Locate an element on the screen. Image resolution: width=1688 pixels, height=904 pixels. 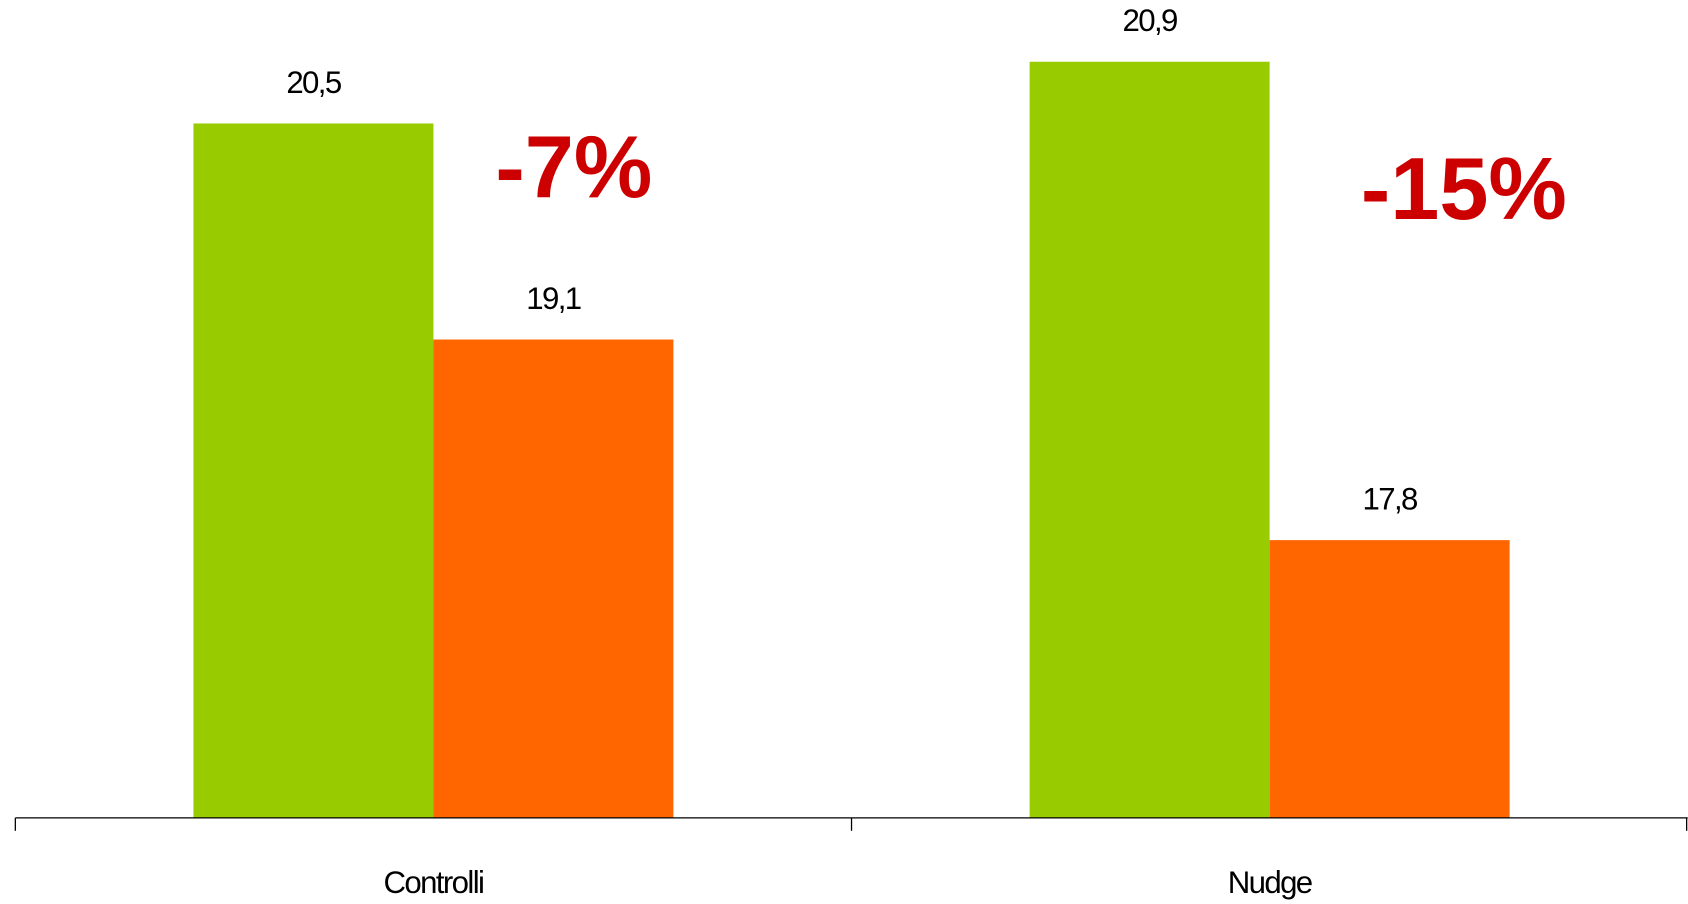
annotation: -15% is located at coordinates (1464, 188).